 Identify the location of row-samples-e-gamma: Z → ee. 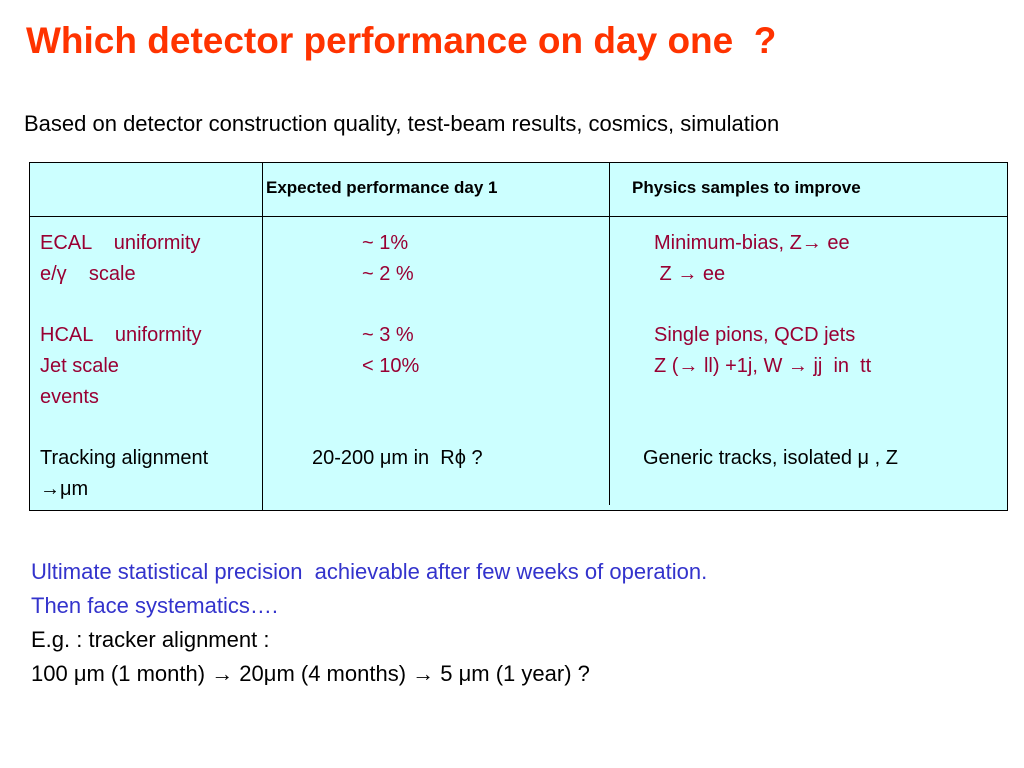
(690, 274).